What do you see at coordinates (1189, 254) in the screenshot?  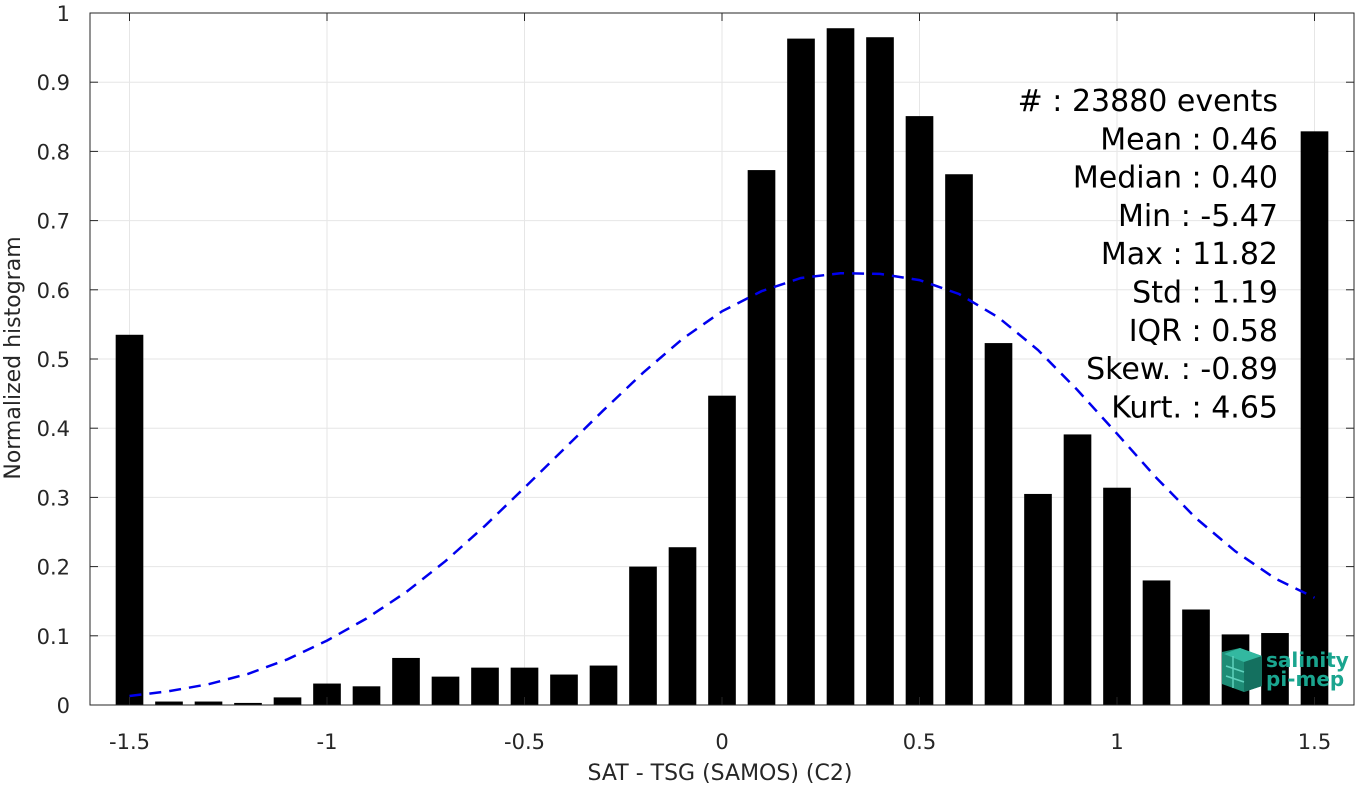 I see `stats-line: Max : 11.82` at bounding box center [1189, 254].